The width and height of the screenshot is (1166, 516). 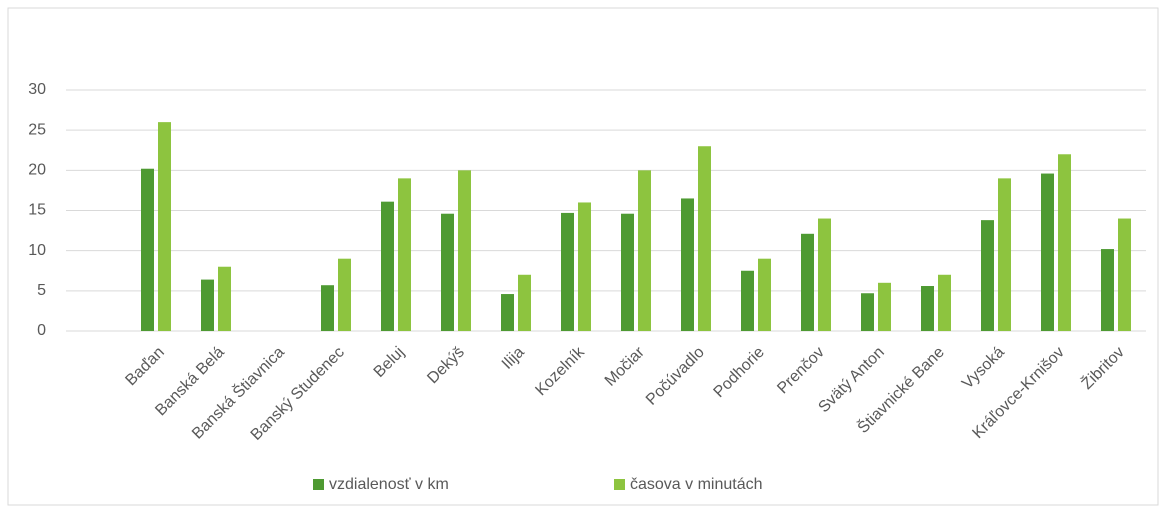 What do you see at coordinates (144, 366) in the screenshot?
I see `x-tick-label: Baďan` at bounding box center [144, 366].